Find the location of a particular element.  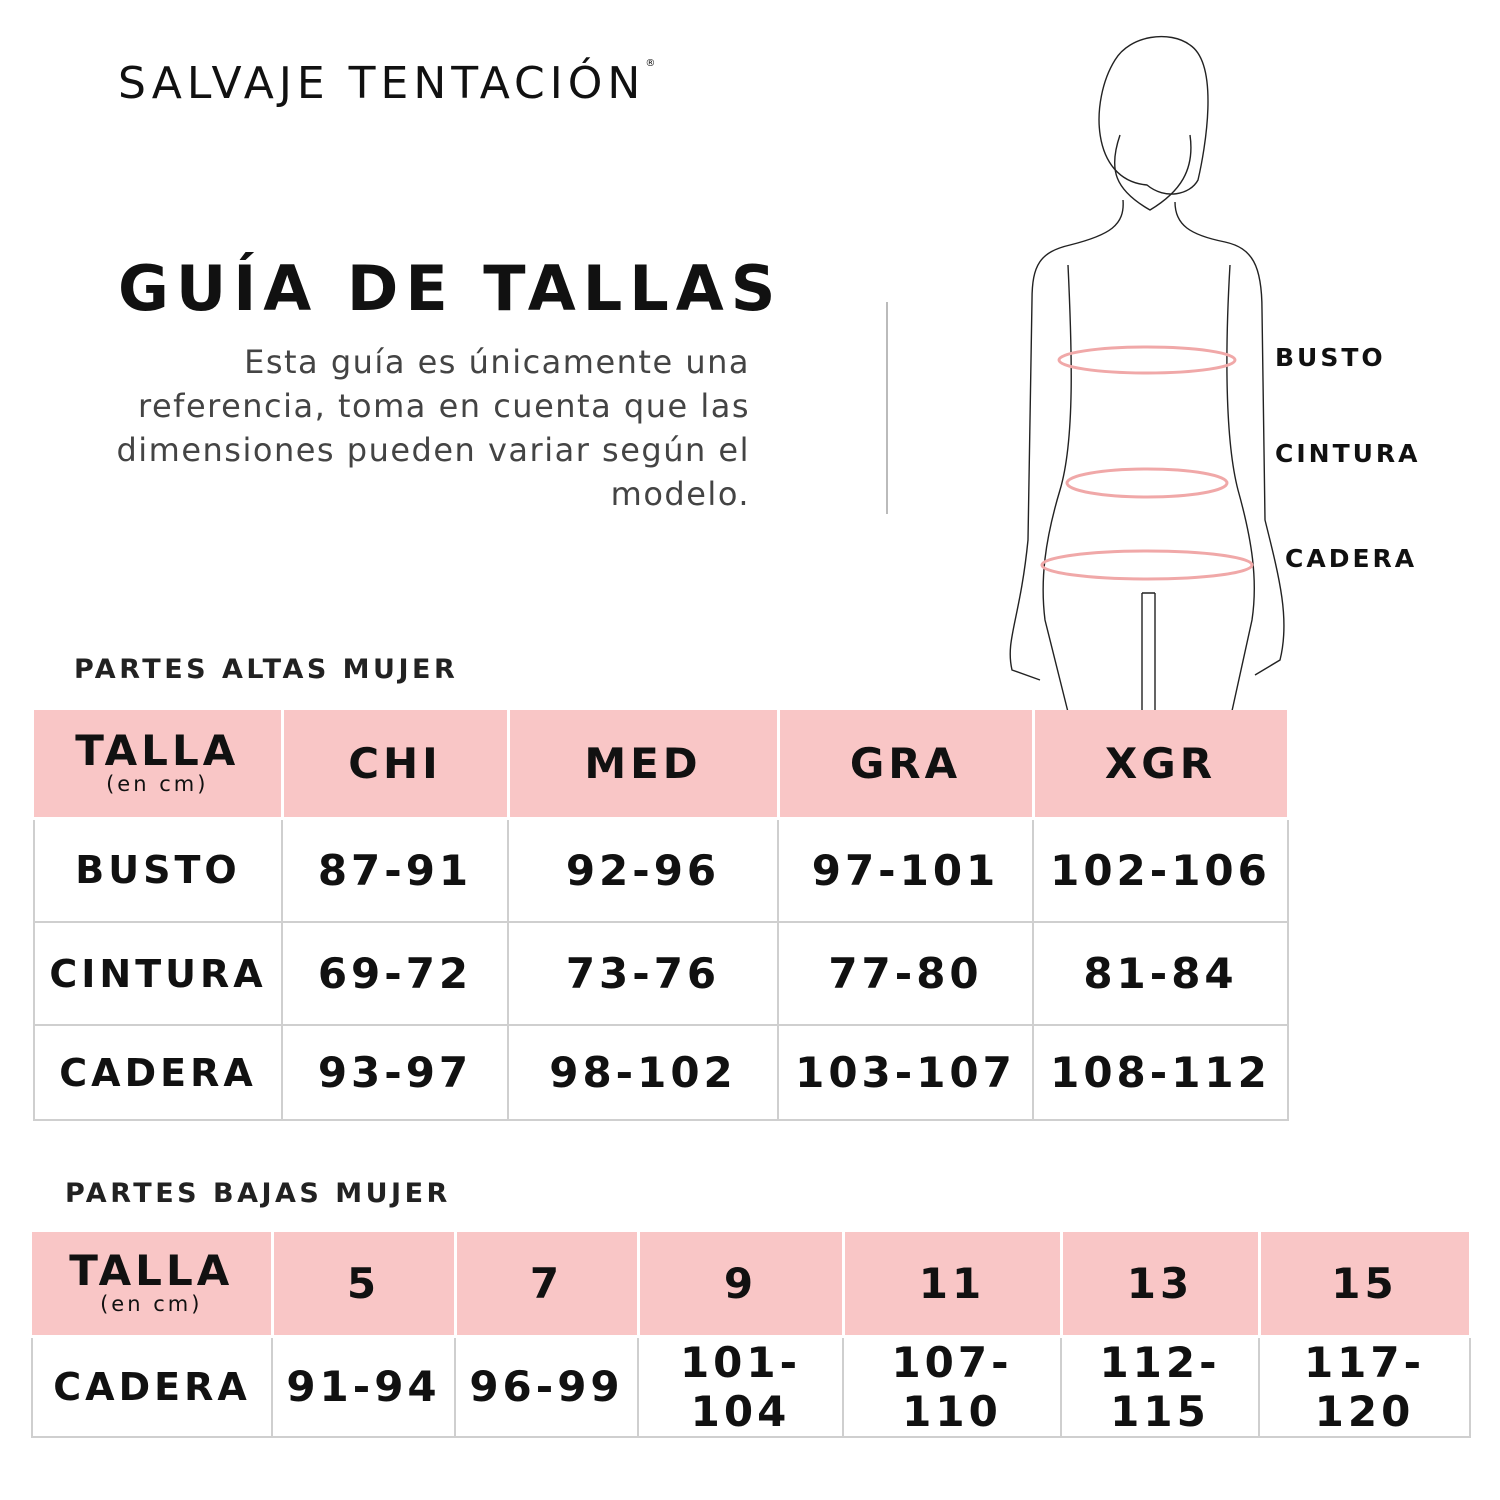

table-cell: 81-84 is located at coordinates (1160, 973).